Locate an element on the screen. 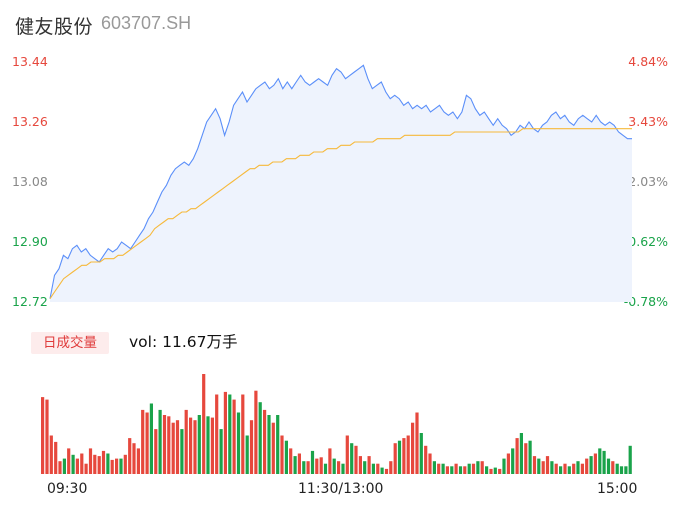 The height and width of the screenshot is (524, 686). y-tick-pct: 0.62% is located at coordinates (648, 241).